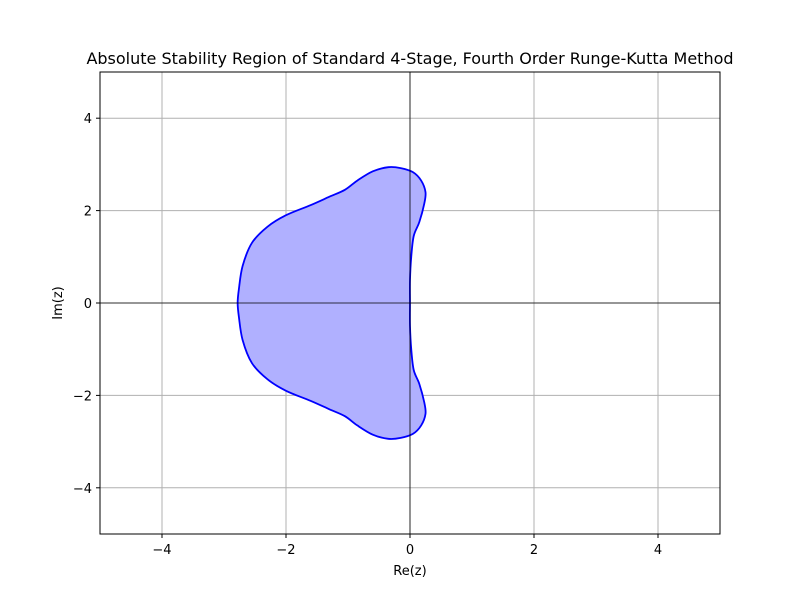 This screenshot has height=600, width=800. I want to click on x-axis-ticks: −4 −2 0 2 4, so click(407, 546).